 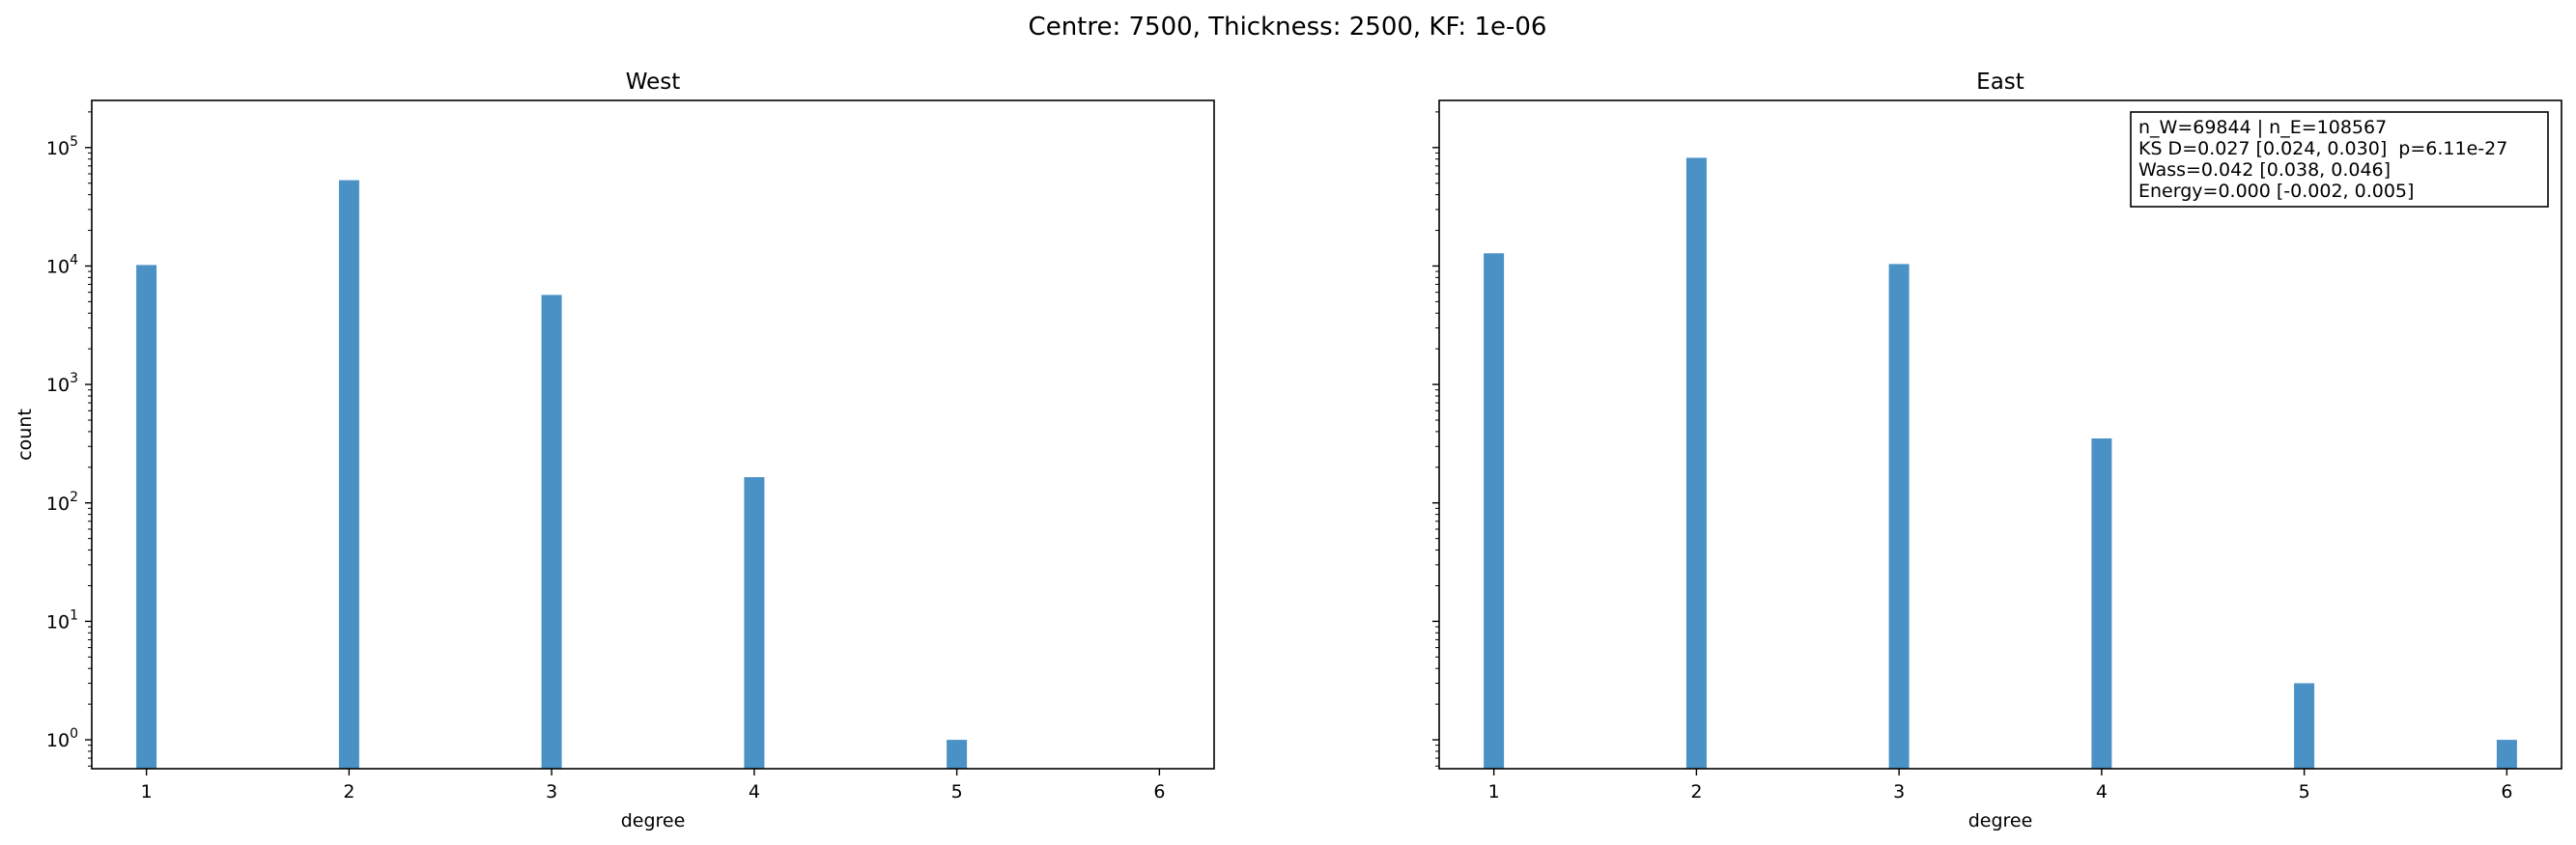 I want to click on y-tick-label: 10⁵, so click(x=62, y=146).